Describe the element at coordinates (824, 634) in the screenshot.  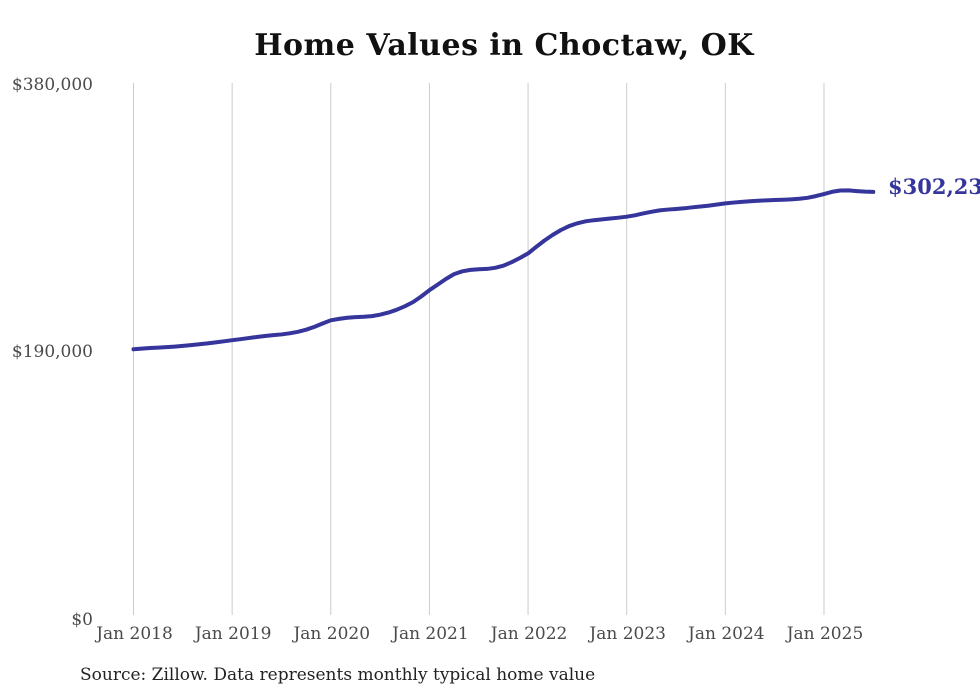
I see `x-axis-tick-label: Jan 2025` at that location.